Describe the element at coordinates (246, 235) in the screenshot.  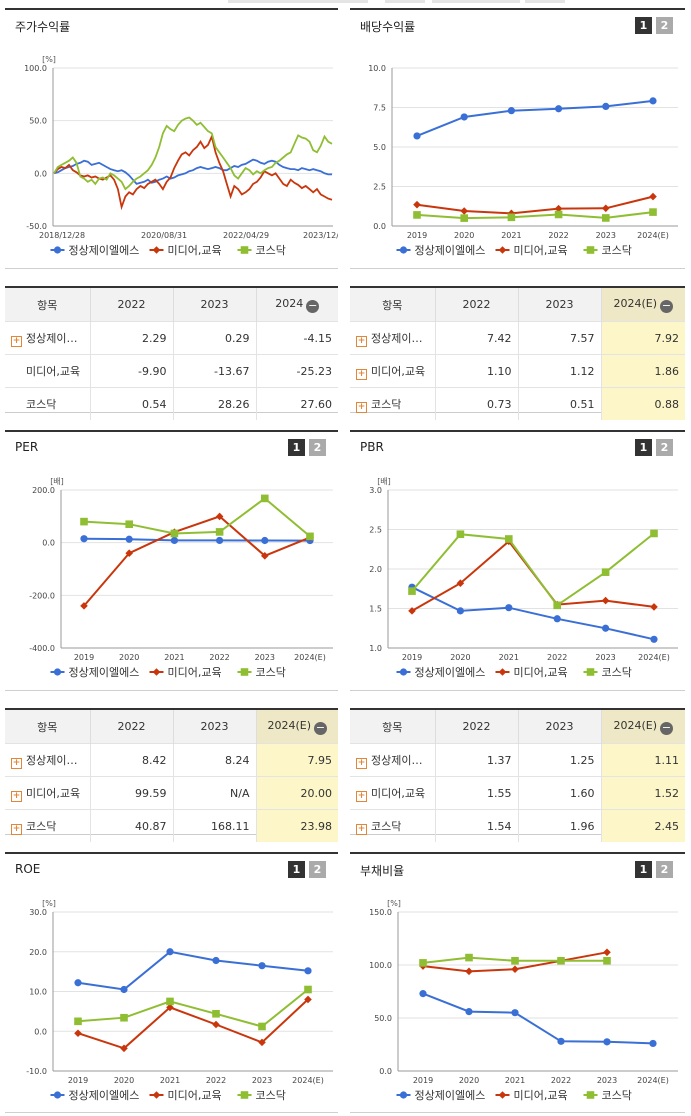
I see `x-tick-label: 2022/04/29` at that location.